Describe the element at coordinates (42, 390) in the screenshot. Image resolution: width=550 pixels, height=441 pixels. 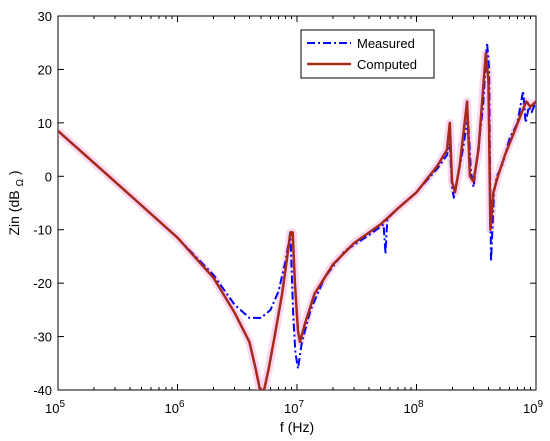
I see `y-tick-label: -40` at that location.